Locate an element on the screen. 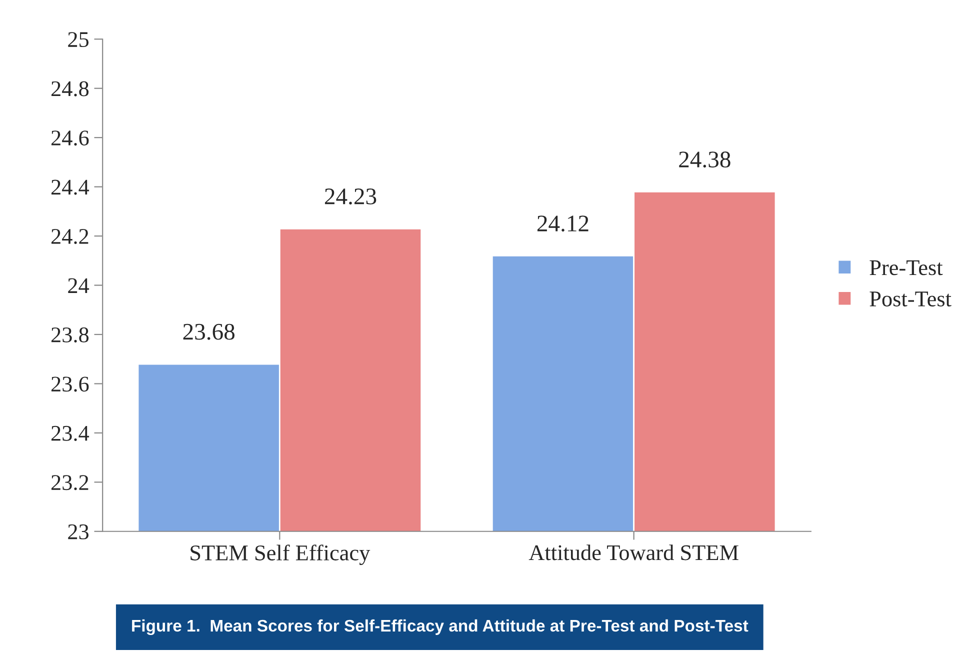  y-tick-label: 24.4 is located at coordinates (70, 187).